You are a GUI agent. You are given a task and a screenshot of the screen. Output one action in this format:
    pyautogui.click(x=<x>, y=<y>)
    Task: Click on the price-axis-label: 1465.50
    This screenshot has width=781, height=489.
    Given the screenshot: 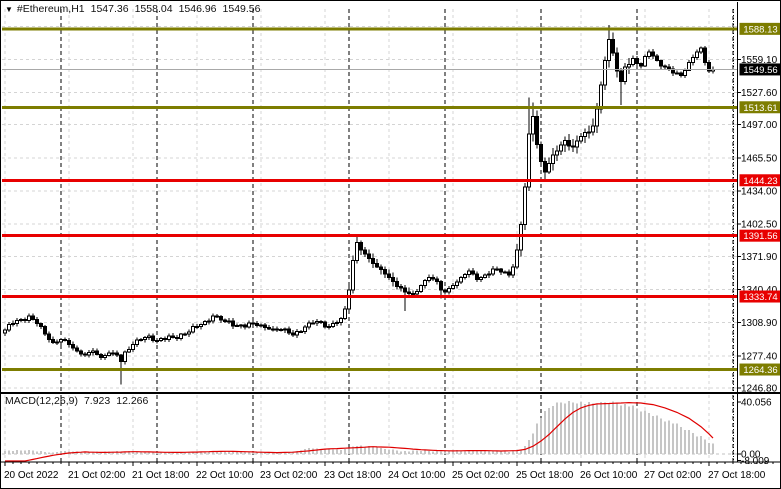 What is the action you would take?
    pyautogui.click(x=759, y=158)
    